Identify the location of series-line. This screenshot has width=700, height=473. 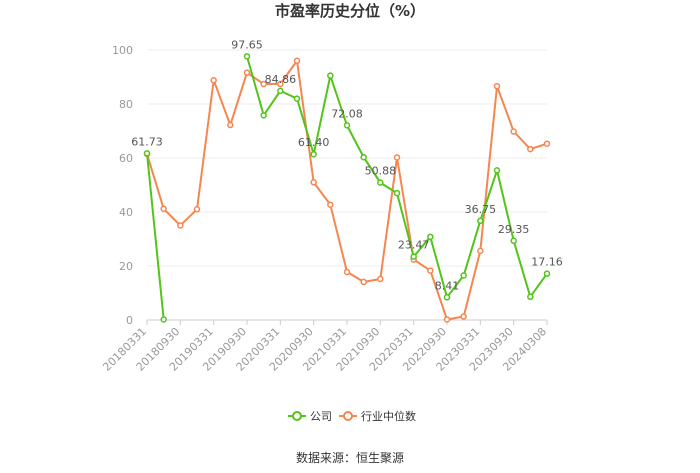
(155, 236).